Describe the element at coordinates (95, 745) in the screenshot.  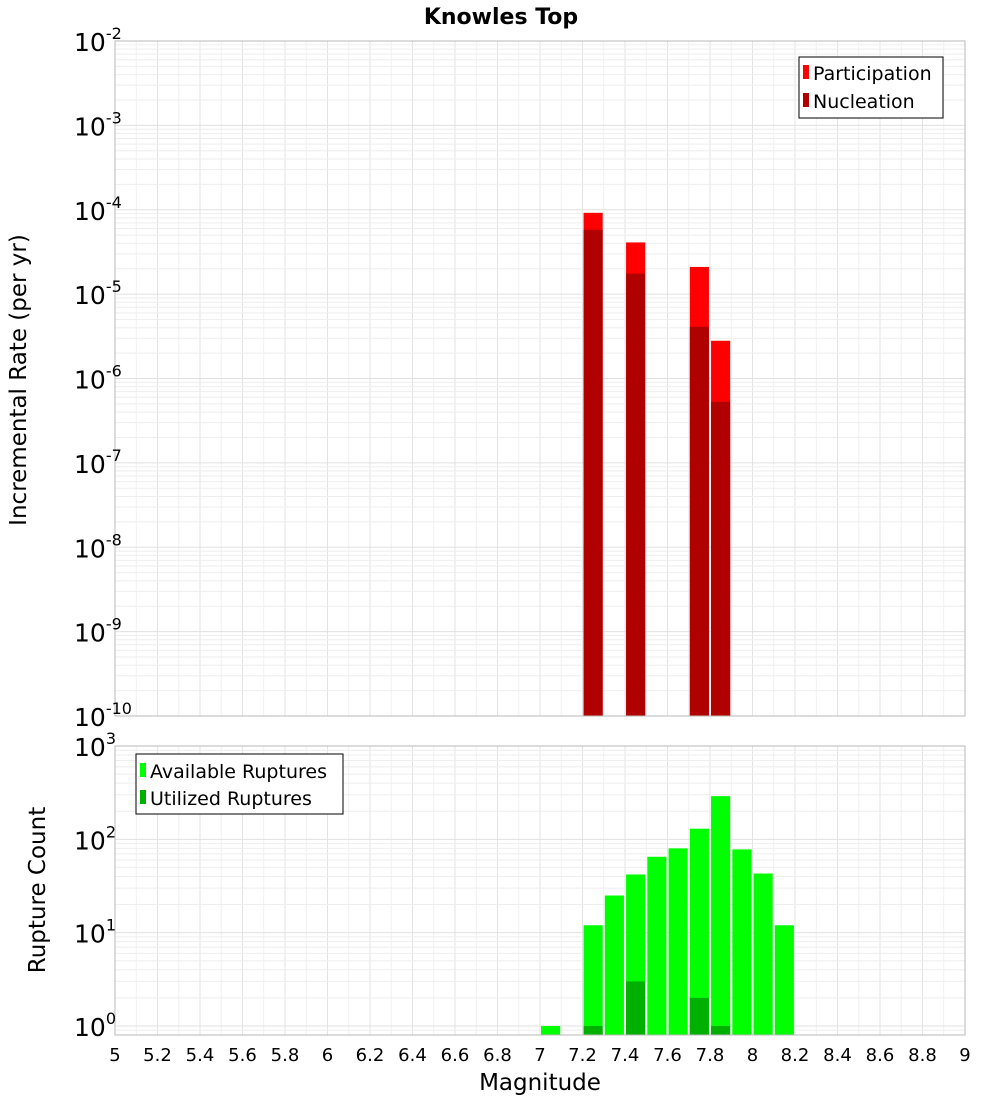
I see `bottom-ytick-label: 10³` at that location.